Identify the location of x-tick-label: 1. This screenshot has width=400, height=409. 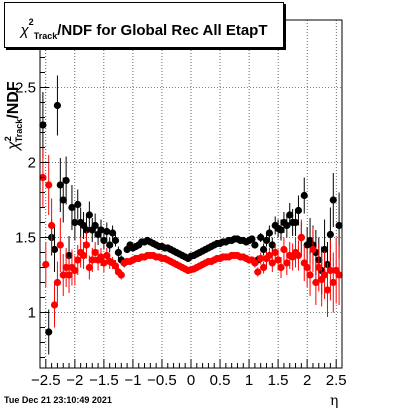
(249, 380).